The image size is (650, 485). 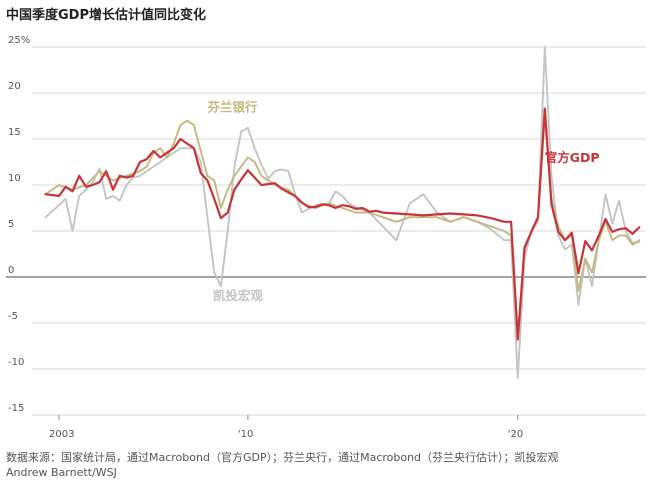 What do you see at coordinates (106, 15) in the screenshot?
I see `chart-title: 中国季度GDP增长估计值同比变化` at bounding box center [106, 15].